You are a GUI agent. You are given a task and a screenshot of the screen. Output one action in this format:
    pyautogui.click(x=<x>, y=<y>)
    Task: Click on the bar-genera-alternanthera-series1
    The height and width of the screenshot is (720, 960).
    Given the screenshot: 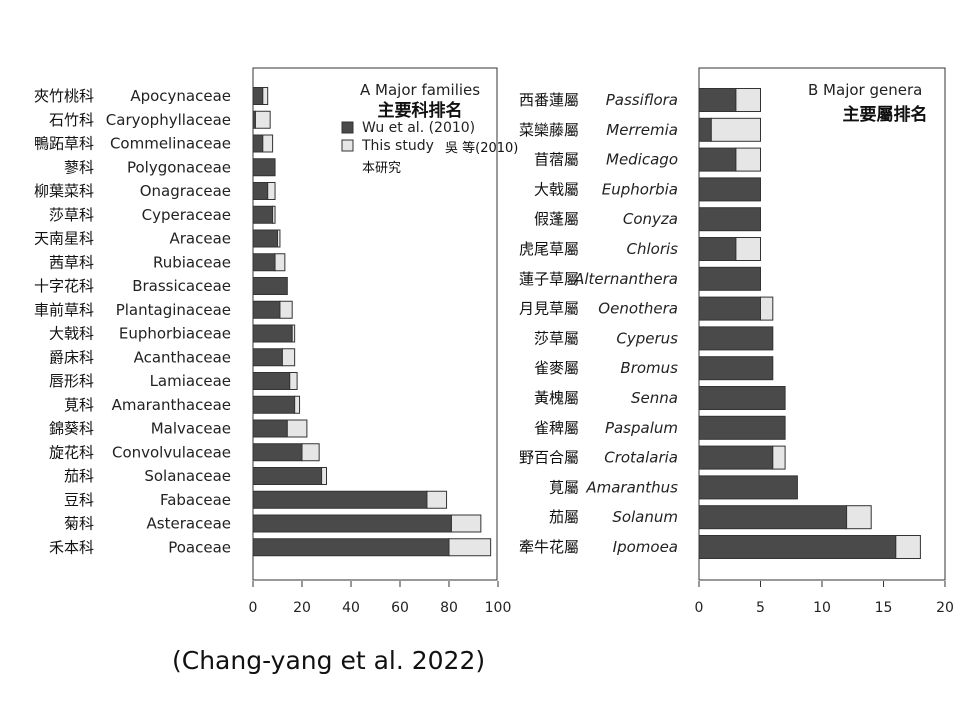 What is the action you would take?
    pyautogui.click(x=729, y=278)
    